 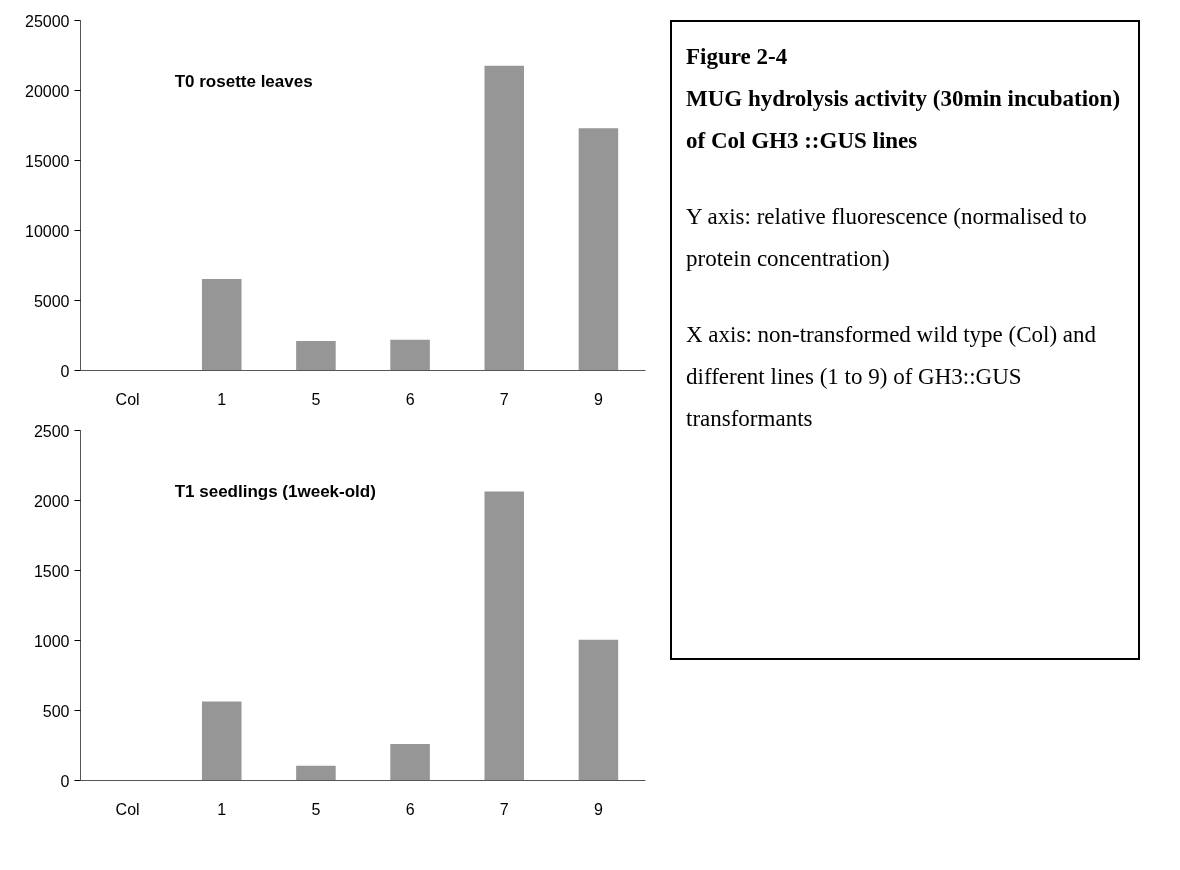 What do you see at coordinates (51, 501) in the screenshot?
I see `y-tick-label: 2000` at bounding box center [51, 501].